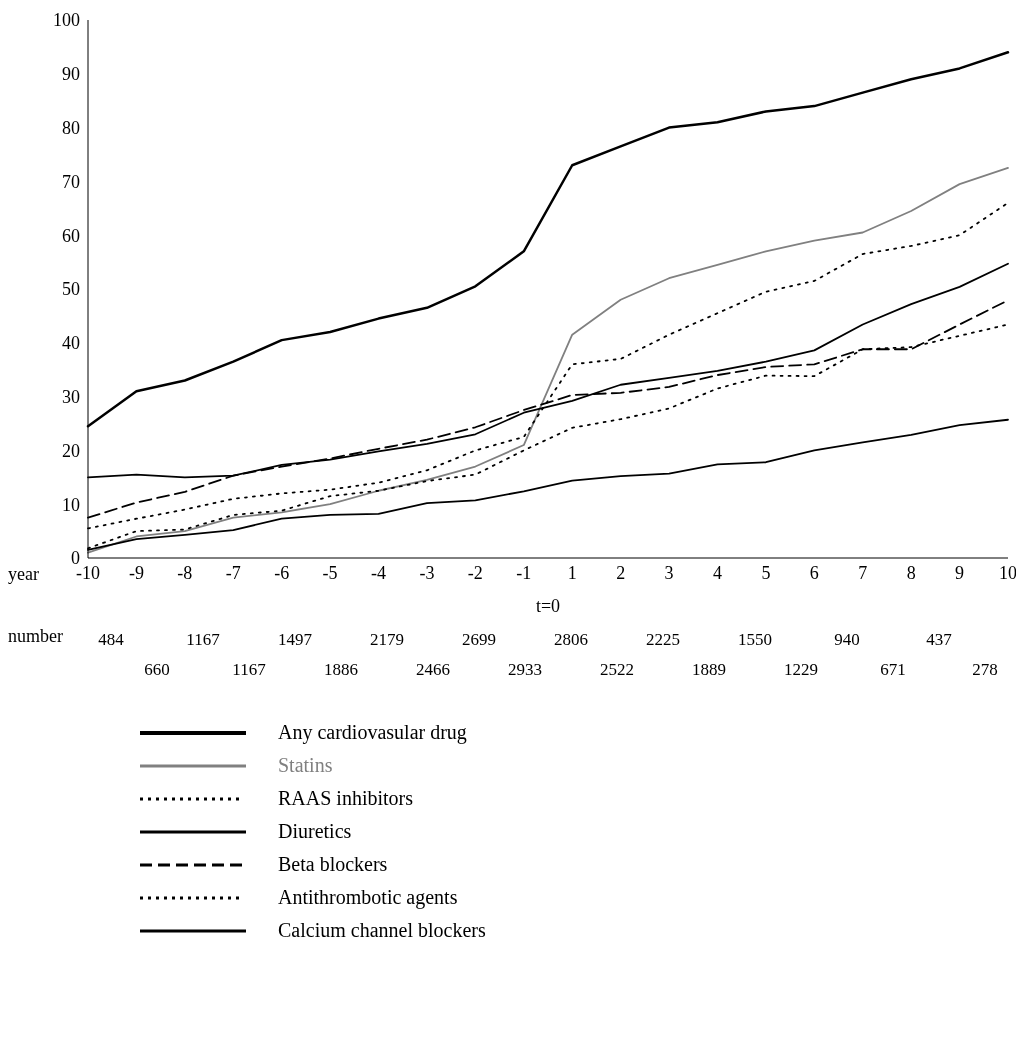 This screenshot has width=1020, height=1044. What do you see at coordinates (346, 798) in the screenshot?
I see `legend-label: RAAS inhibitors` at bounding box center [346, 798].